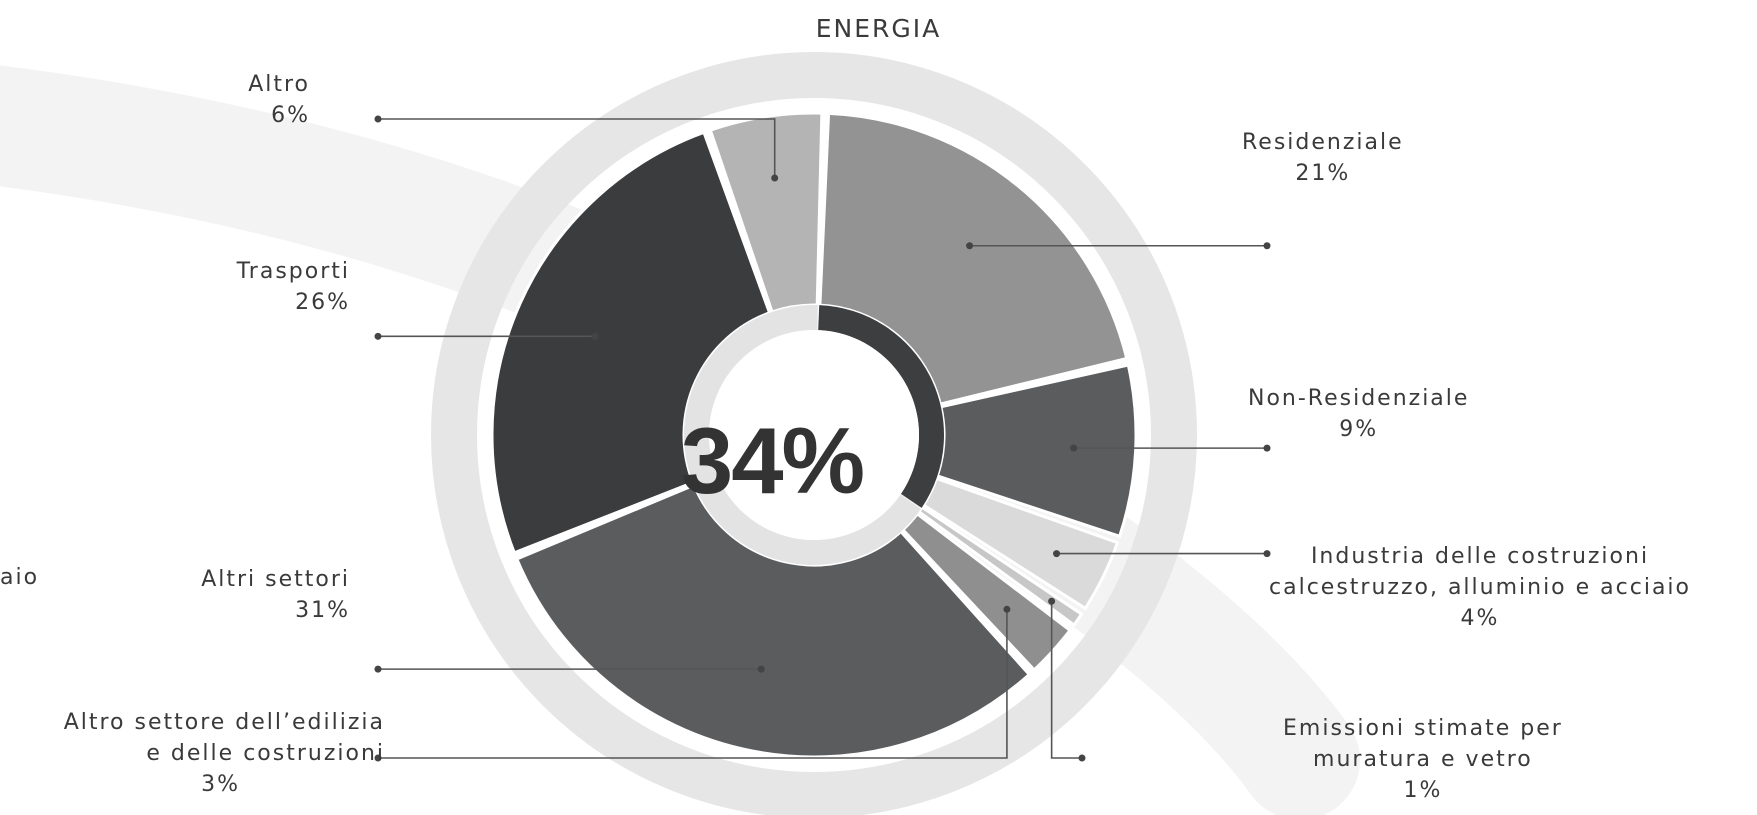 The width and height of the screenshot is (1757, 815). Describe the element at coordinates (378, 758) in the screenshot. I see `leader-end-dot-altro-settore-dell-edilizia-e-delle-costruzioni` at that location.